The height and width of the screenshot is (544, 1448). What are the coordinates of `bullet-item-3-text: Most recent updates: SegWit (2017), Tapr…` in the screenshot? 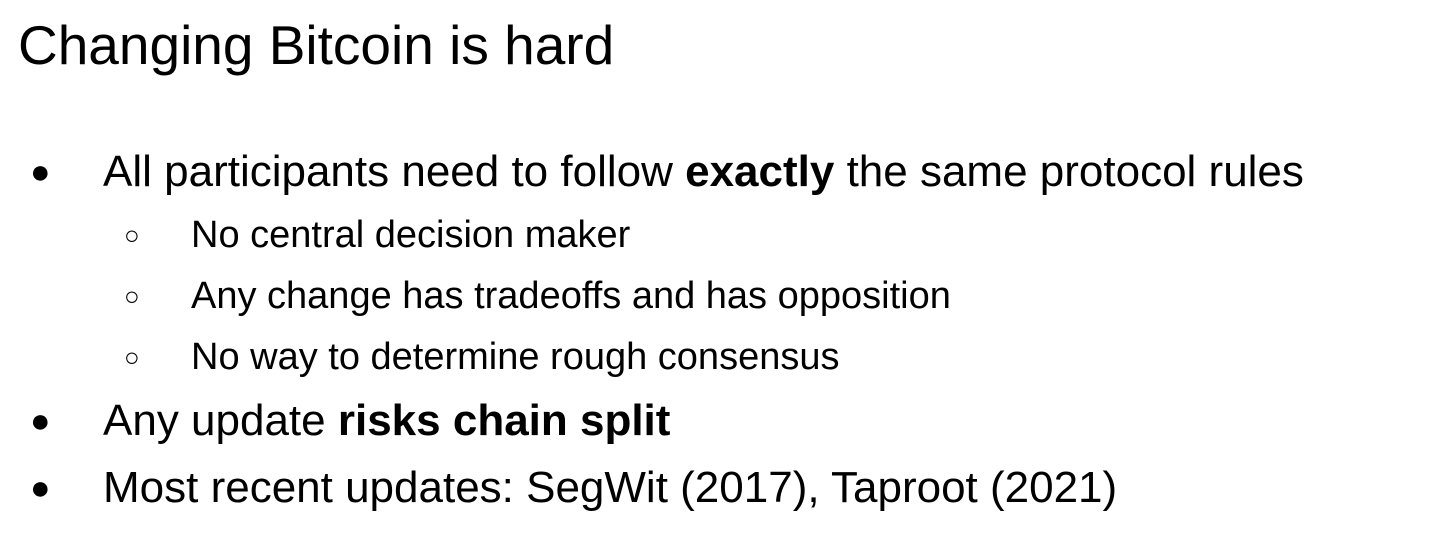 It's located at (610, 487).